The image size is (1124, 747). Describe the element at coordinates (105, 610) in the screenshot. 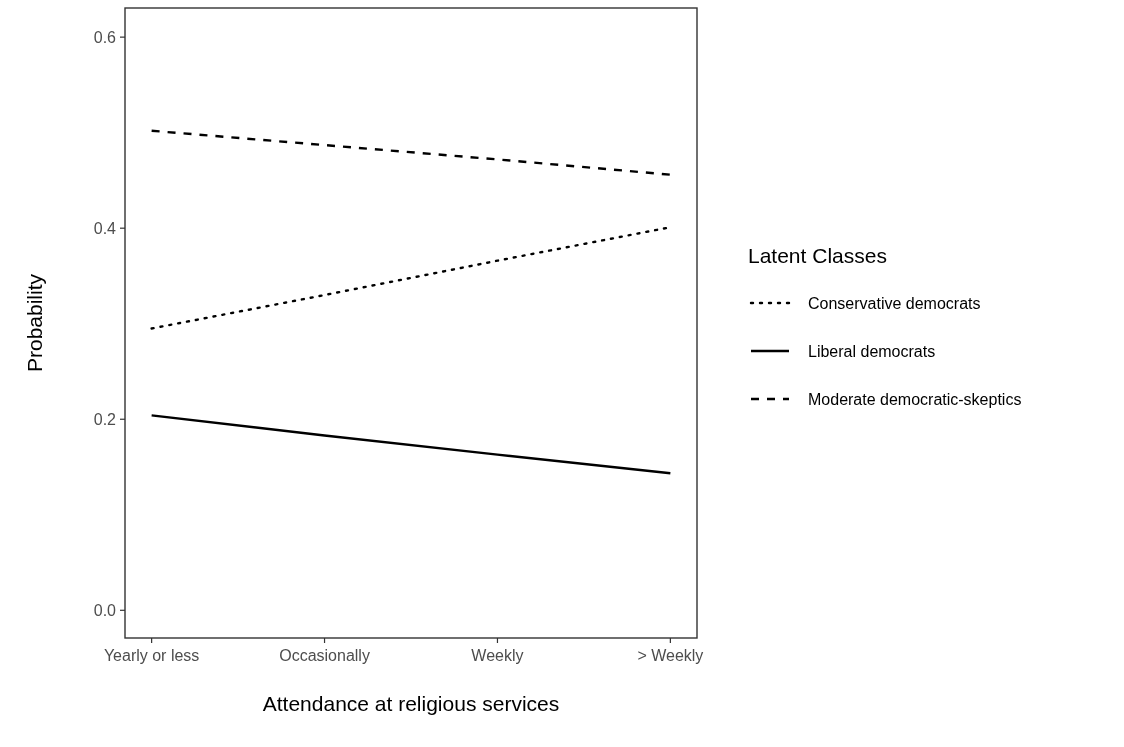

I see `y-tick-label: 0.0` at that location.